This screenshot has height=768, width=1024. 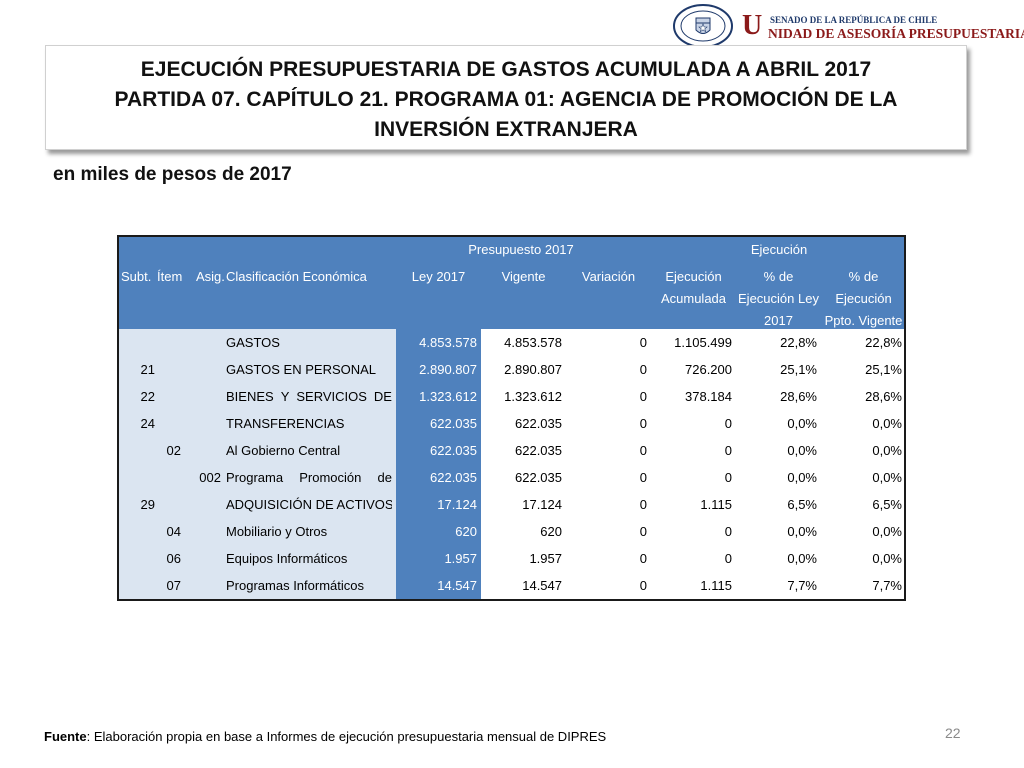 I want to click on cell-asig: 002, so click(x=210, y=477).